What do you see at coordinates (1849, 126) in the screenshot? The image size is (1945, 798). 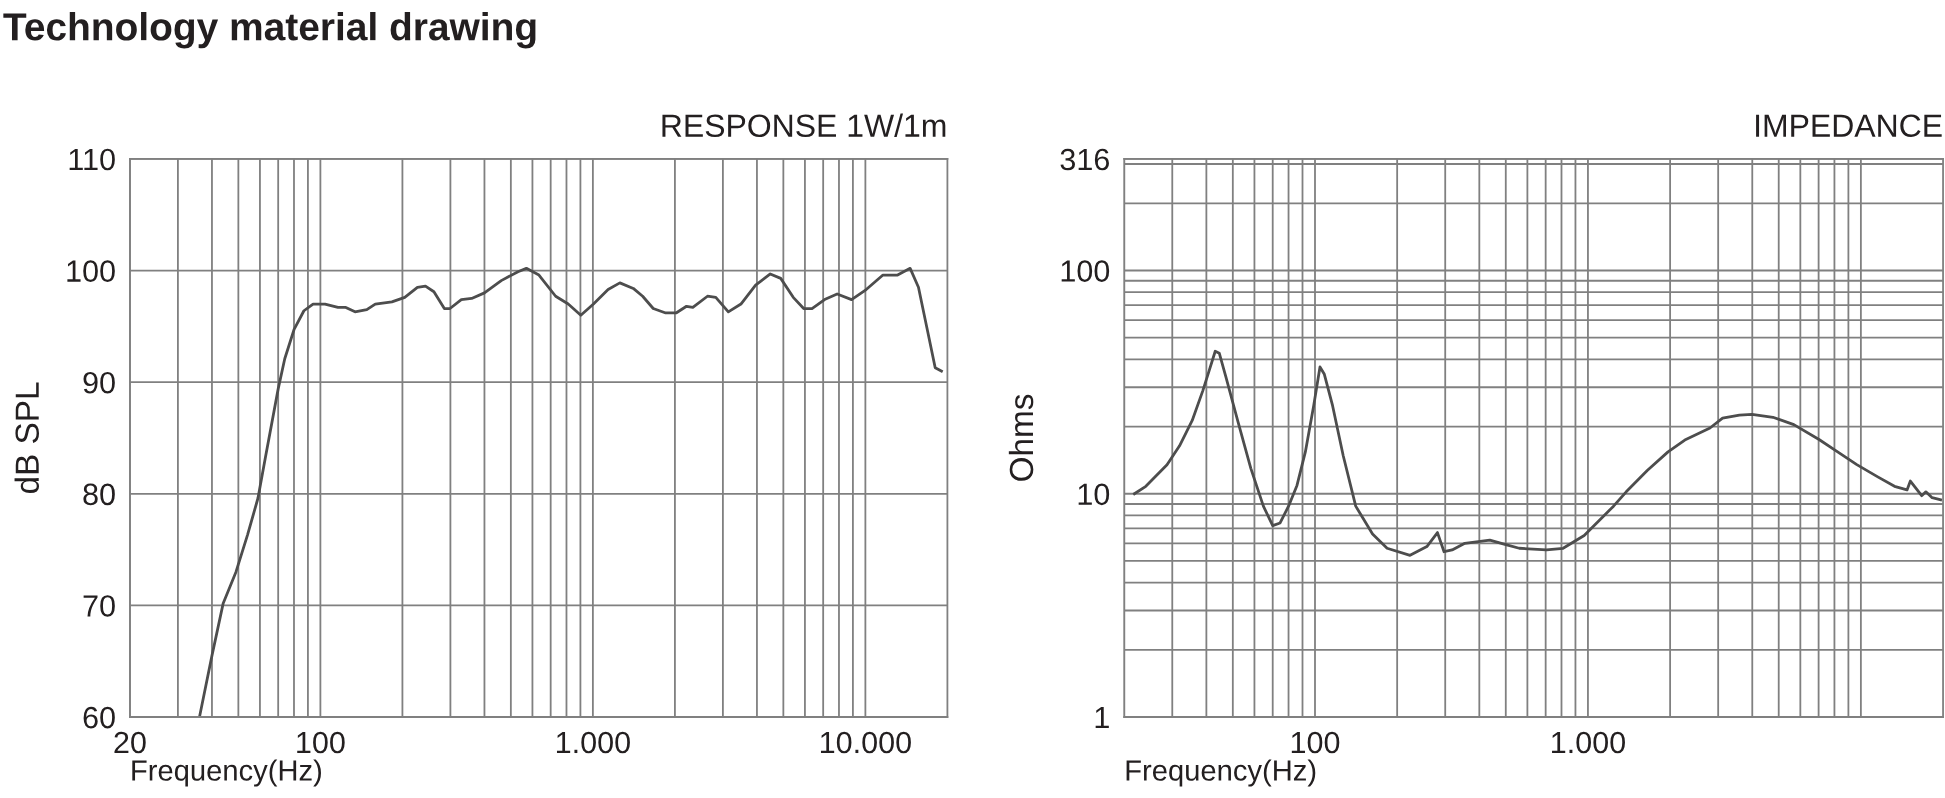 I see `chart-subtitle: IMPEDANCE` at bounding box center [1849, 126].